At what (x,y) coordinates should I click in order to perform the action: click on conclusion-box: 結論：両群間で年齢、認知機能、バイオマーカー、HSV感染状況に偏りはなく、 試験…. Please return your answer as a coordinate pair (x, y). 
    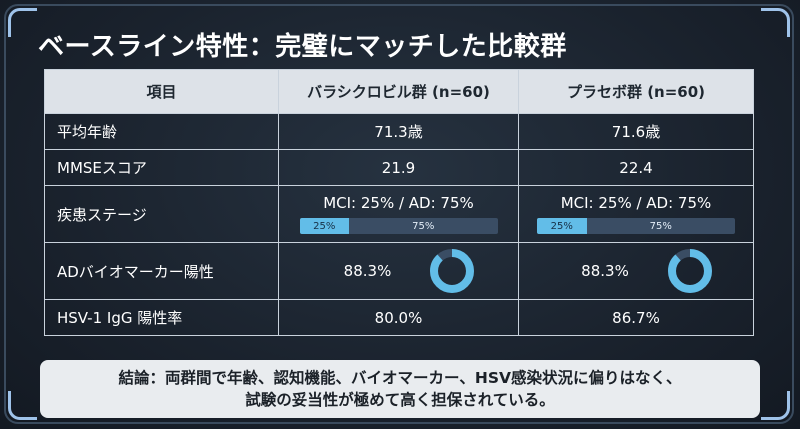
    Looking at the image, I should click on (400, 389).